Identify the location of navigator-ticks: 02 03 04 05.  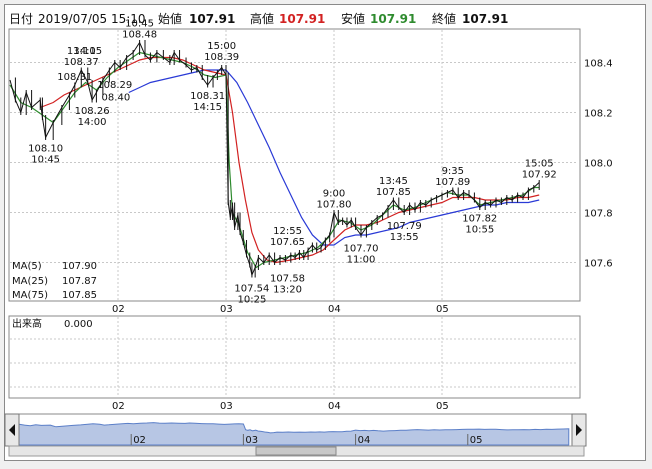
(306, 440).